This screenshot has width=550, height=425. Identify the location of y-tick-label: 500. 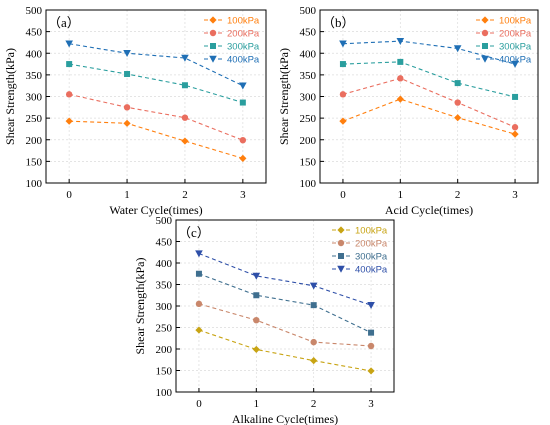
(34, 11).